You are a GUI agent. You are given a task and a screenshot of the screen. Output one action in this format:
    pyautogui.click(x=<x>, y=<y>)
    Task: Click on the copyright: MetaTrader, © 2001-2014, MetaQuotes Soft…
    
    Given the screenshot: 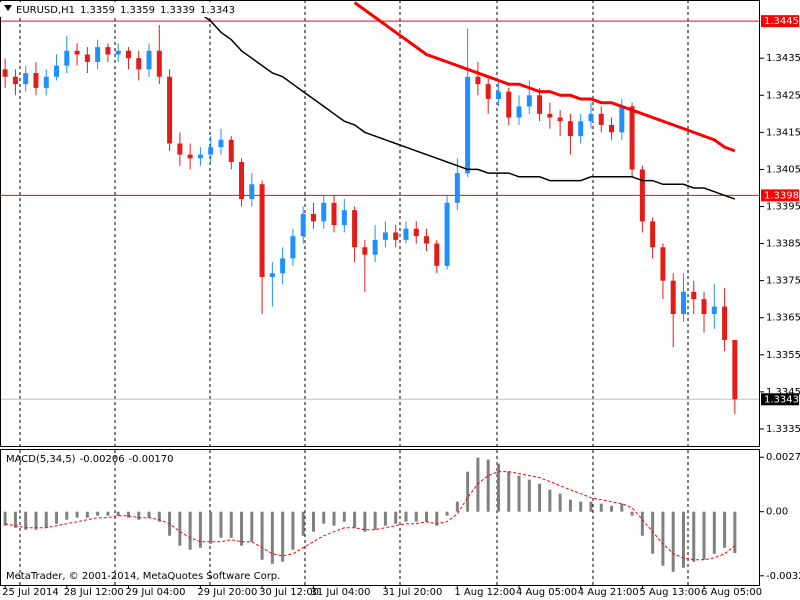 What is the action you would take?
    pyautogui.click(x=143, y=576)
    